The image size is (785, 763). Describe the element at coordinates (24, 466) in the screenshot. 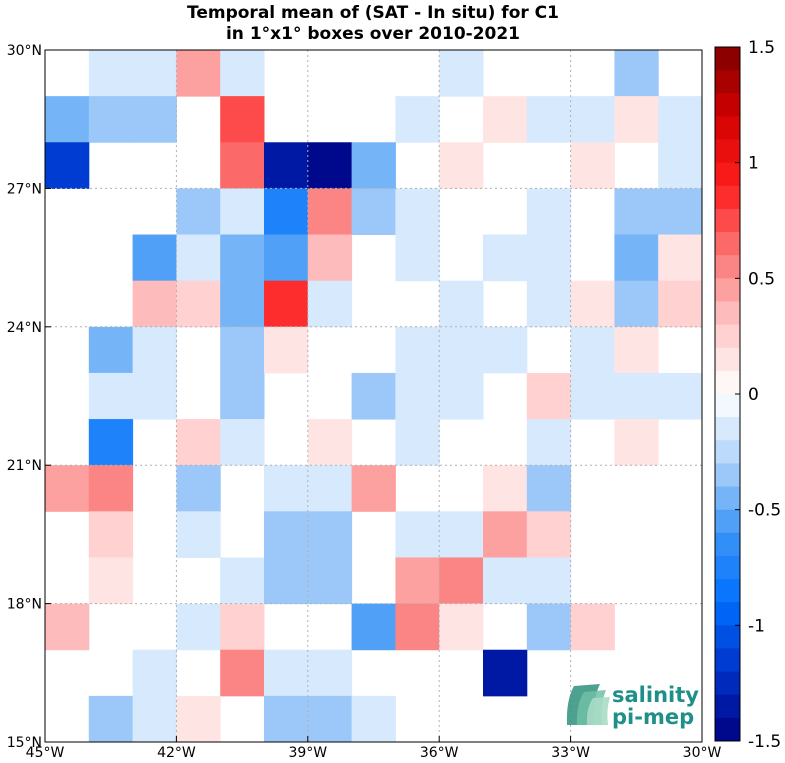

I see `y-tick-label: 21°N` at that location.